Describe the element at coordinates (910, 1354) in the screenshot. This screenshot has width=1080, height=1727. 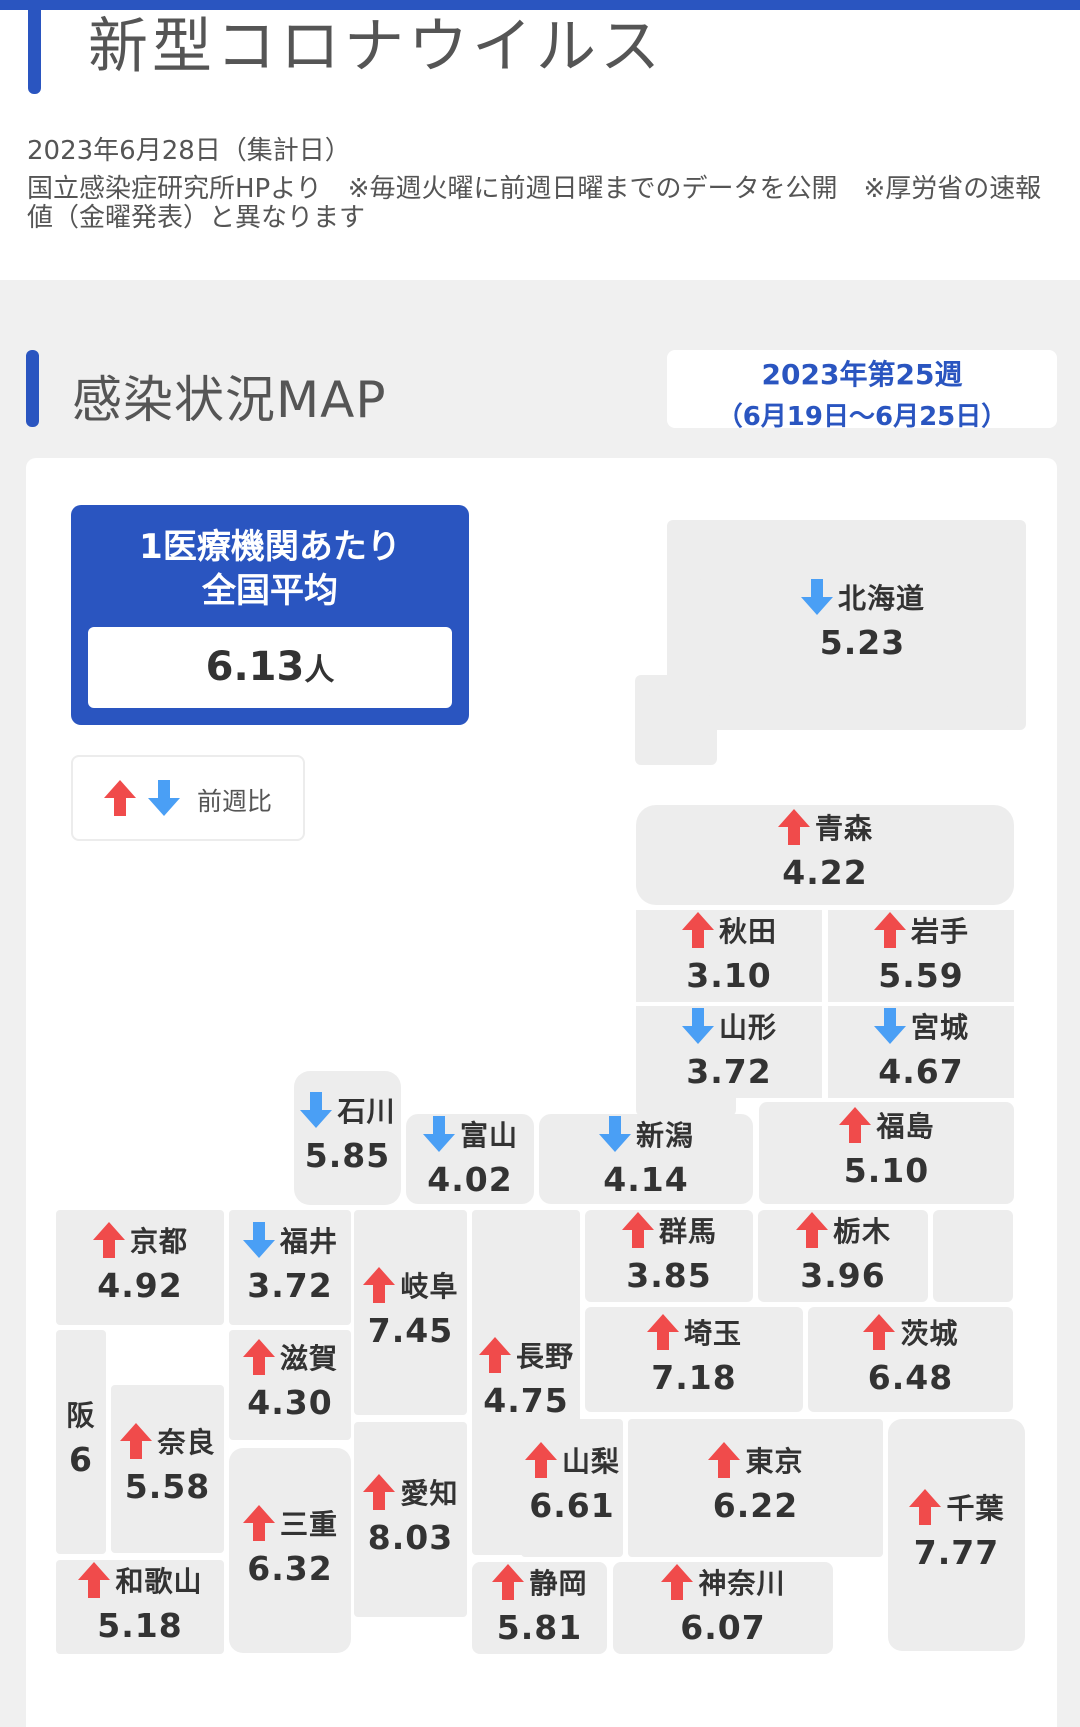
I see `prefecture-content: 茨城 6.48` at that location.